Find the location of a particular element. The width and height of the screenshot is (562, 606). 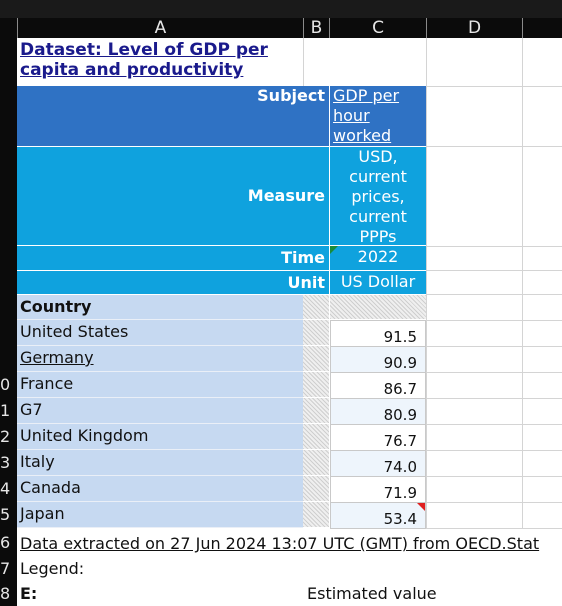

toolbar-strip is located at coordinates (281, 9).